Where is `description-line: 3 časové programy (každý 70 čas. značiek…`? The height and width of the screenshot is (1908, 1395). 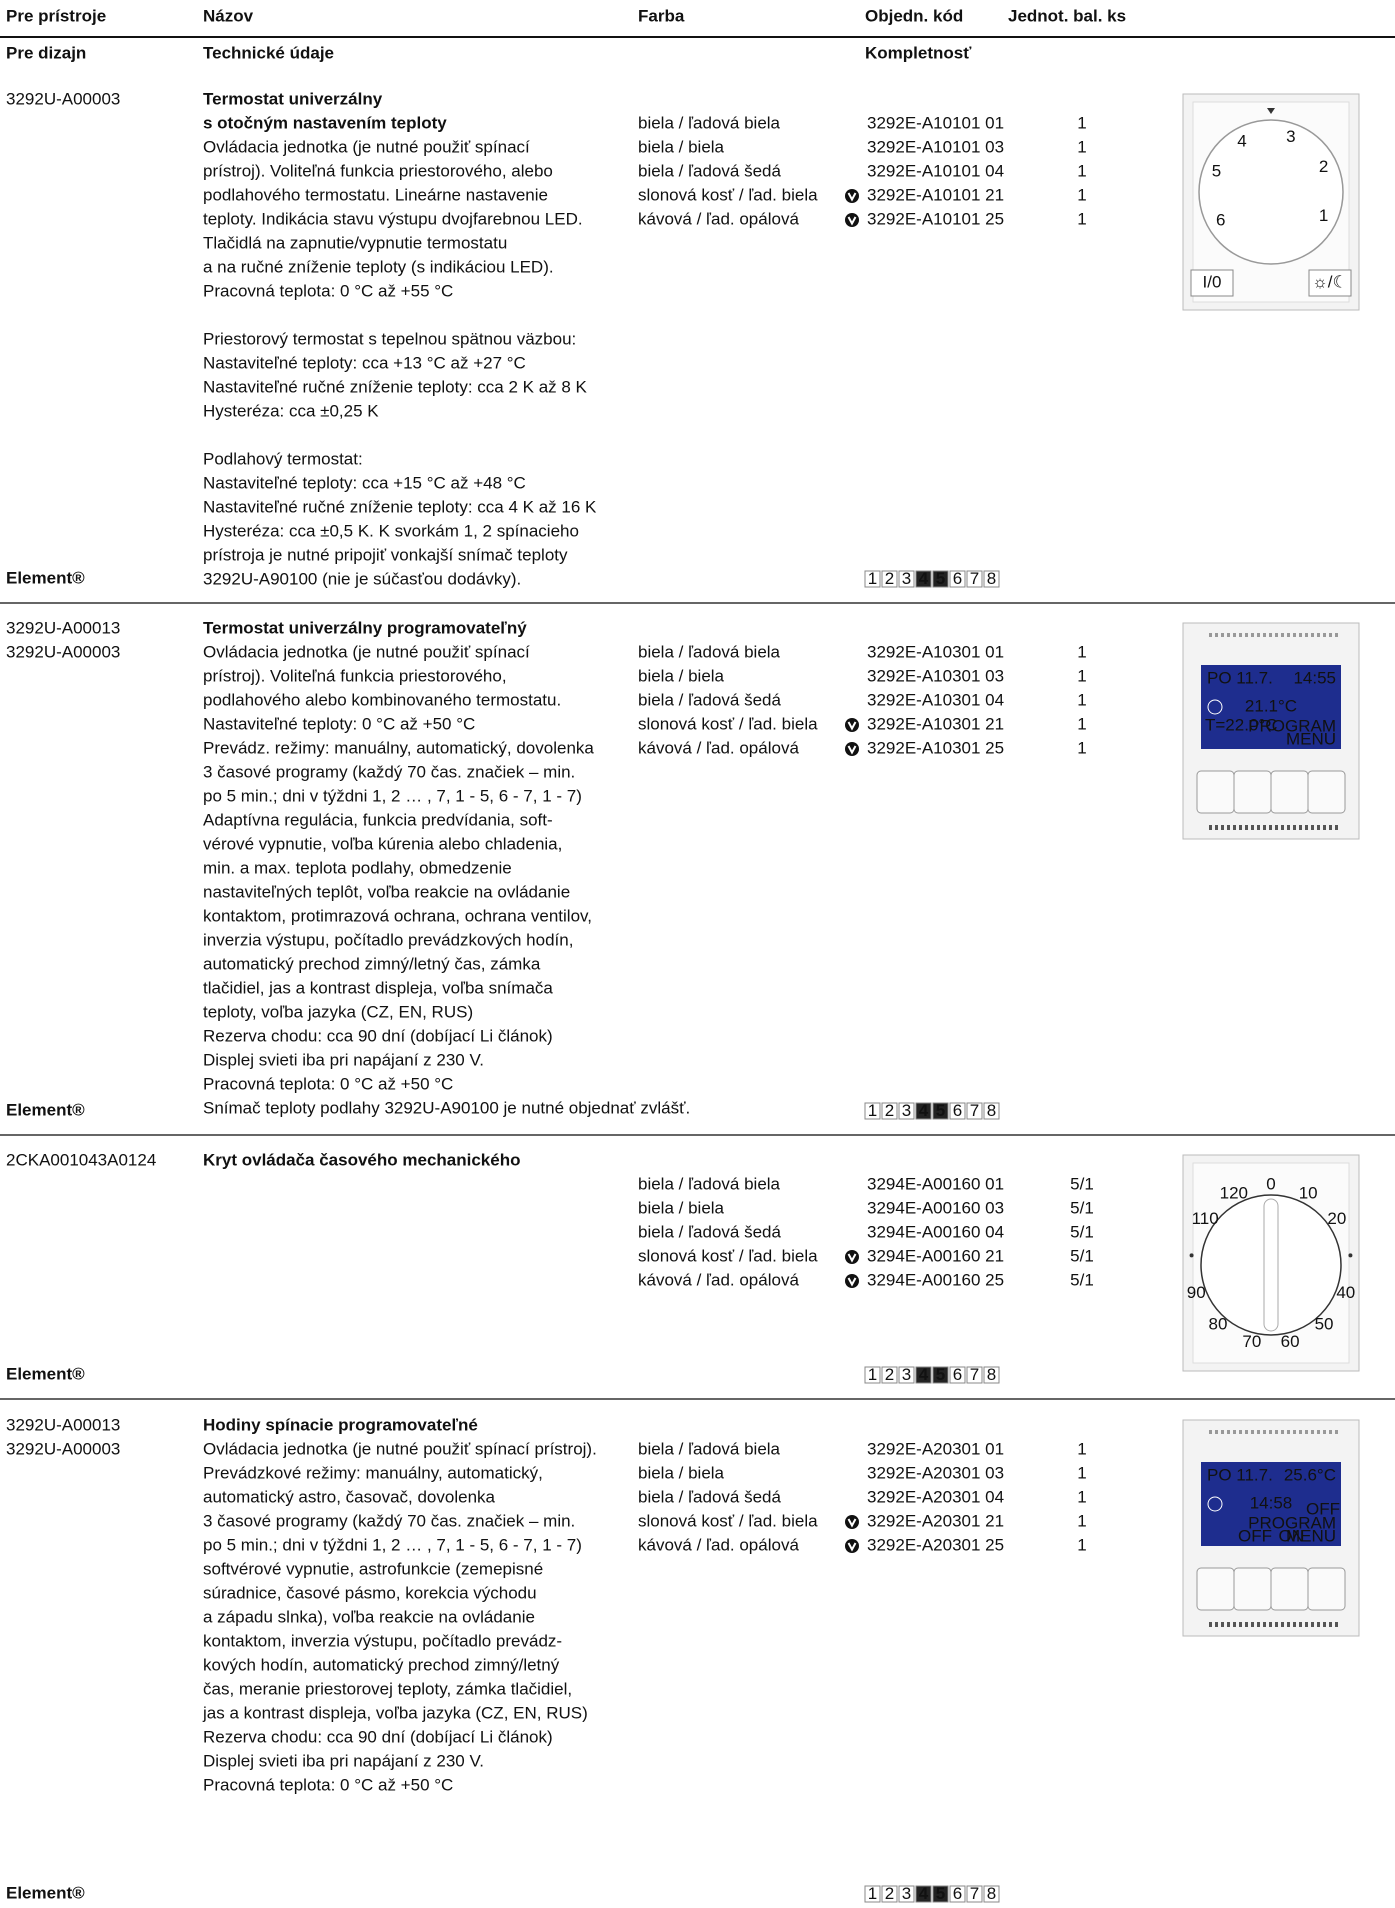 description-line: 3 časové programy (každý 70 čas. značiek… is located at coordinates (389, 771).